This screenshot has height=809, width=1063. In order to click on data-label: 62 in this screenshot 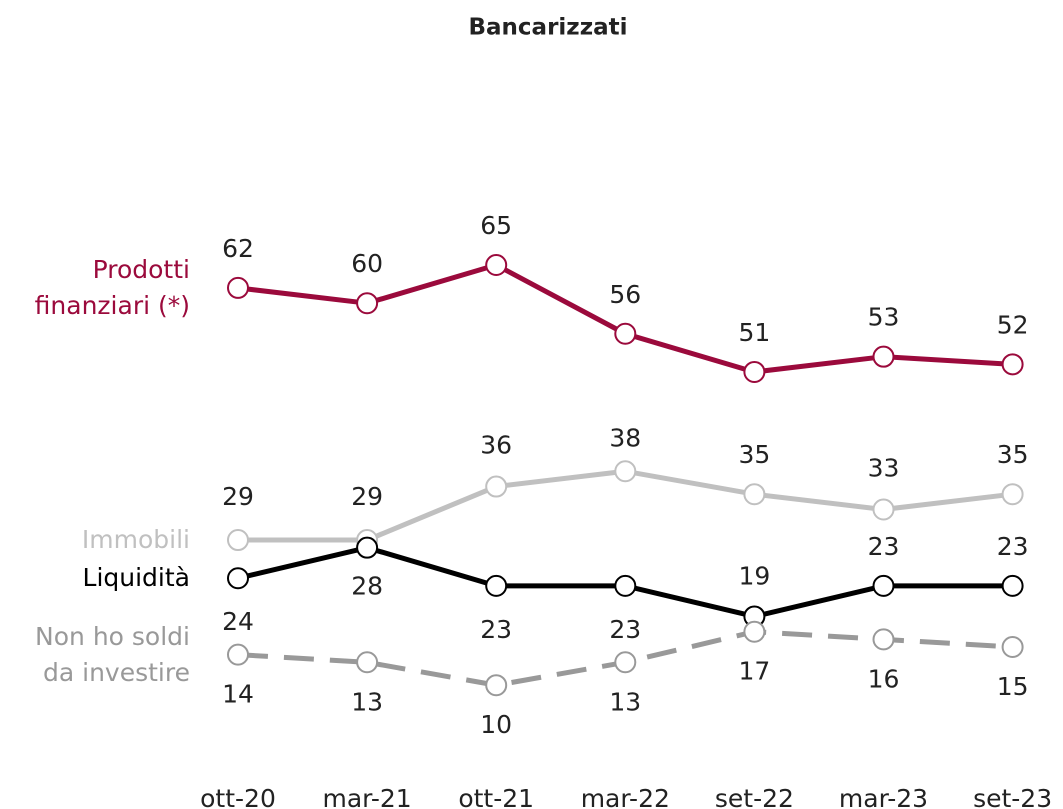, I will do `click(238, 248)`.